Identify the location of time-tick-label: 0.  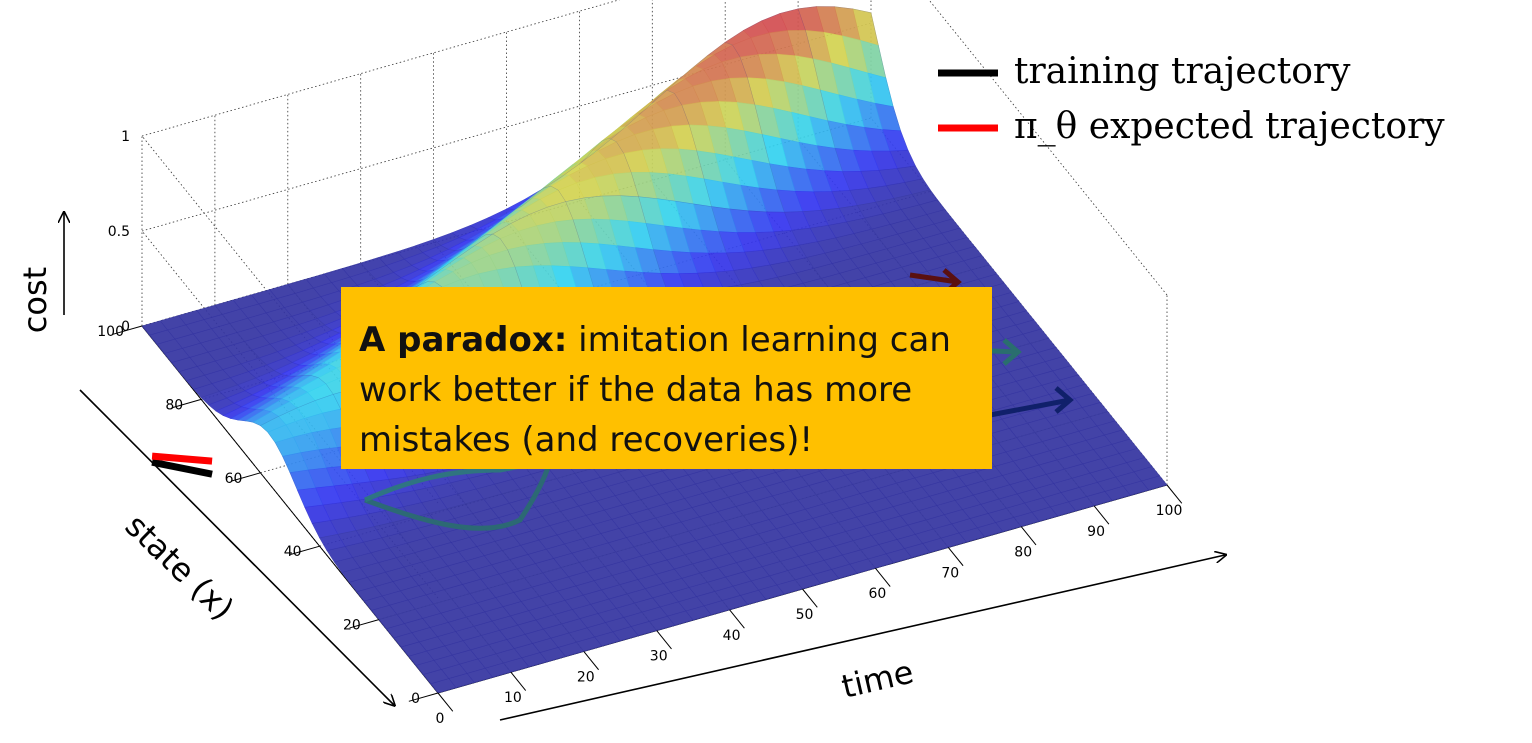
(440, 719).